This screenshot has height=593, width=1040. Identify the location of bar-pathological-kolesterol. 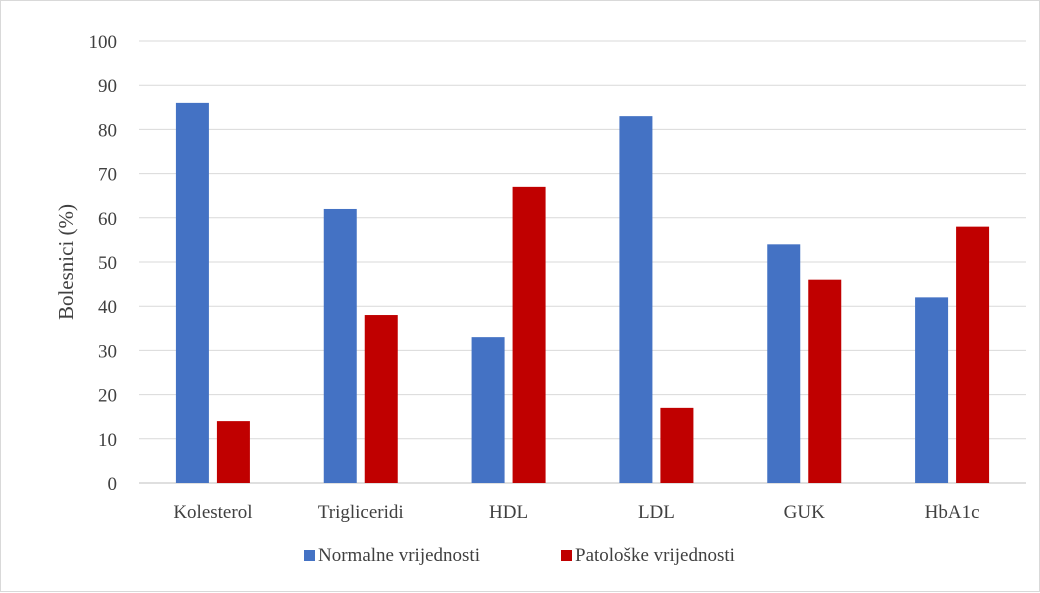
(233, 452).